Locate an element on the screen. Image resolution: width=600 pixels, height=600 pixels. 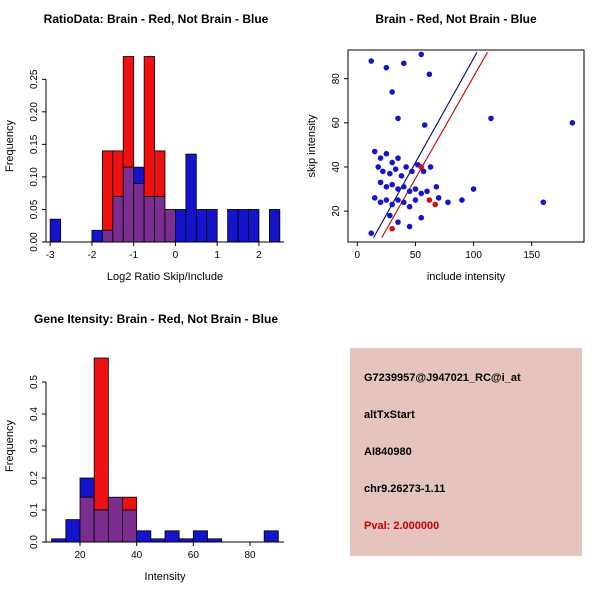
svg-text: 2 is located at coordinates (259, 255).